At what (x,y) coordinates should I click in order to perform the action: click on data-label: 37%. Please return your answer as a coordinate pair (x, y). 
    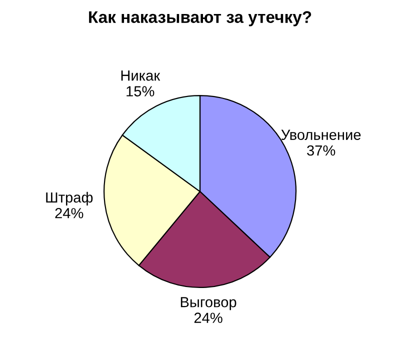
    Looking at the image, I should click on (321, 150).